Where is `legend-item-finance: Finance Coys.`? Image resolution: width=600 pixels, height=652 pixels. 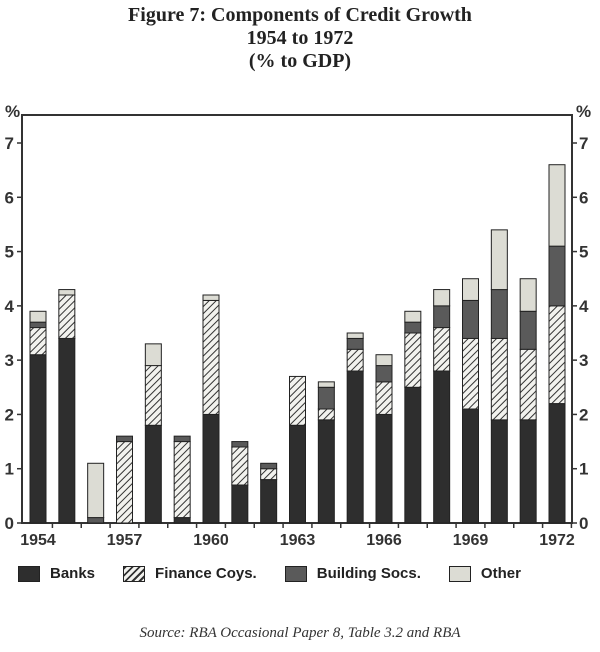
legend-item-finance: Finance Coys. is located at coordinates (190, 573).